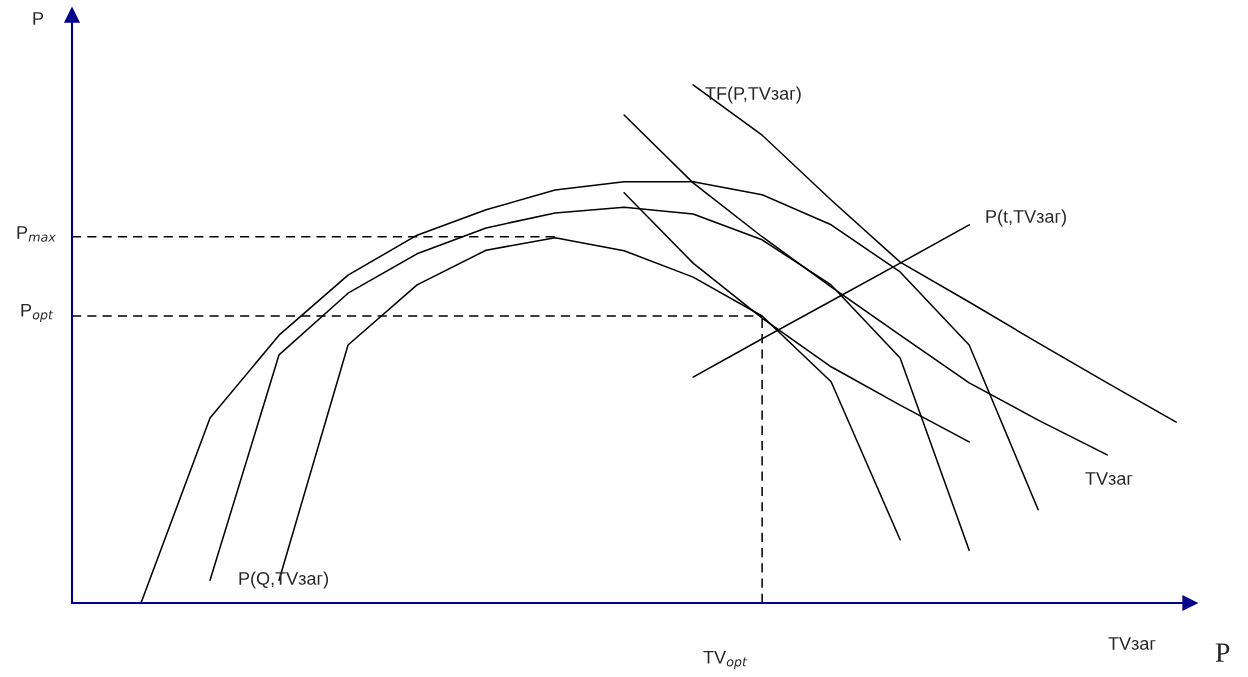  Describe the element at coordinates (36, 234) in the screenshot. I see `text: P$_{max}$` at that location.